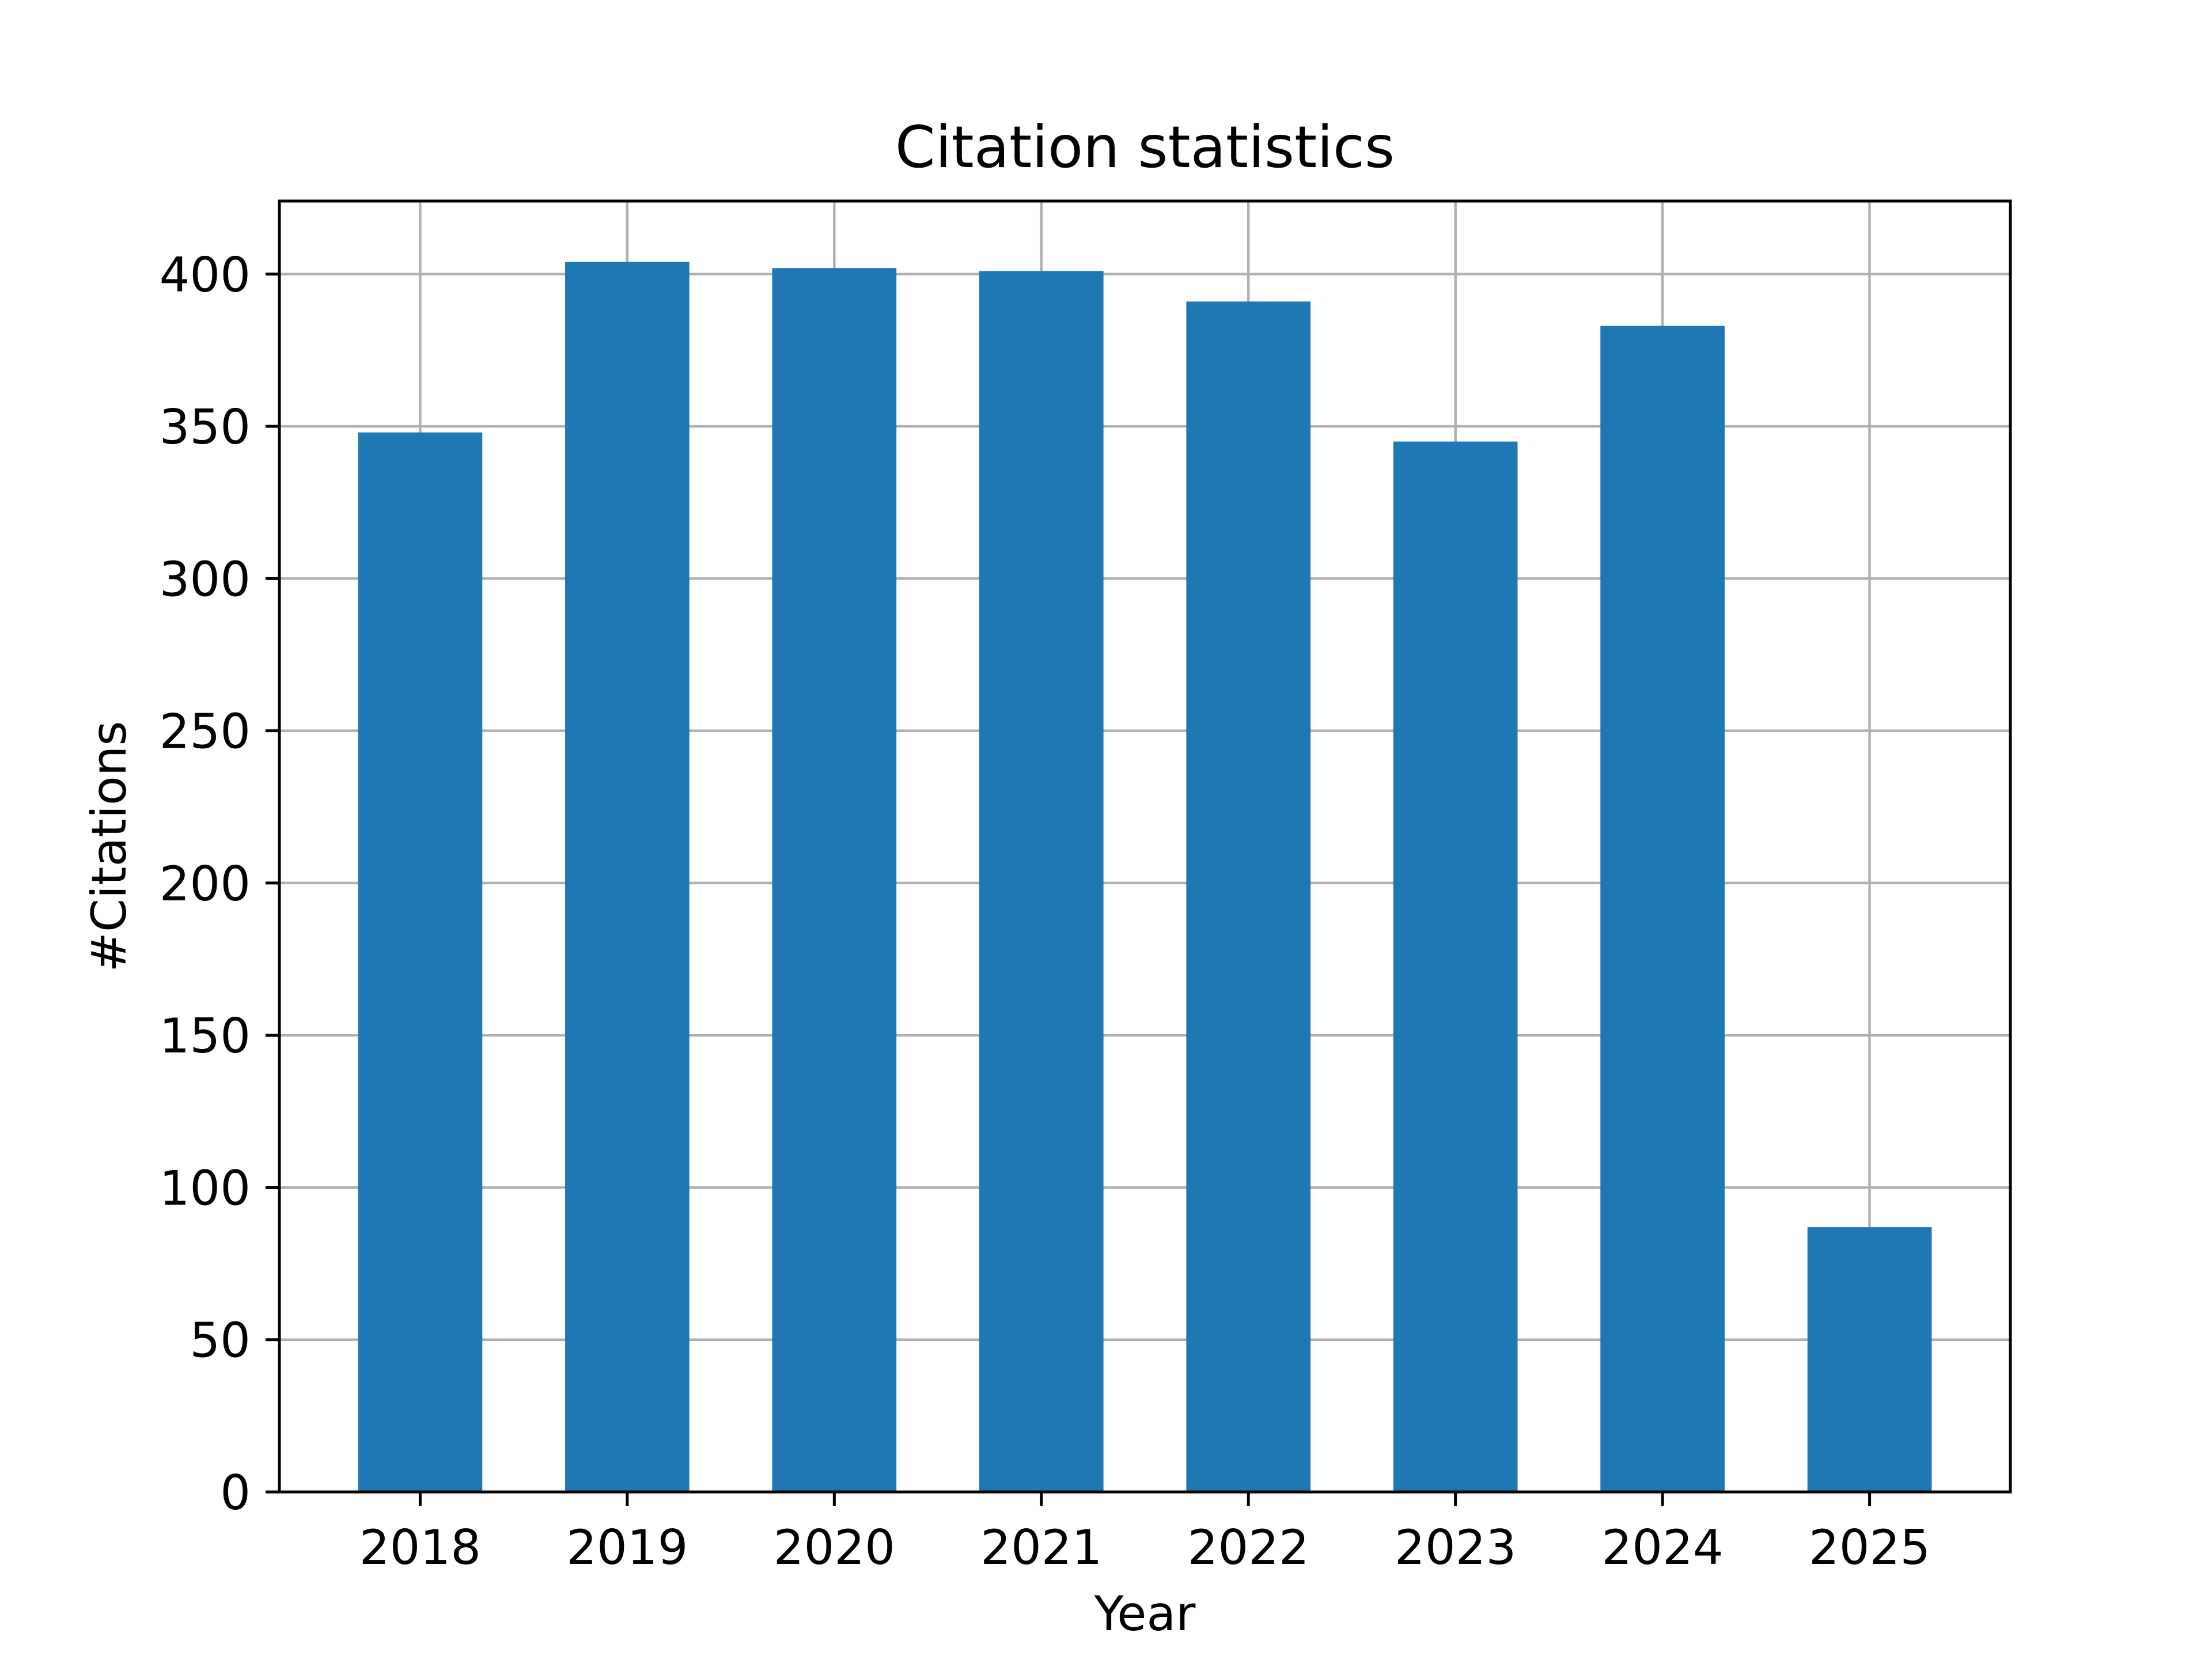 The height and width of the screenshot is (1659, 2212). I want to click on y-axis-label: #Citations, so click(109, 846).